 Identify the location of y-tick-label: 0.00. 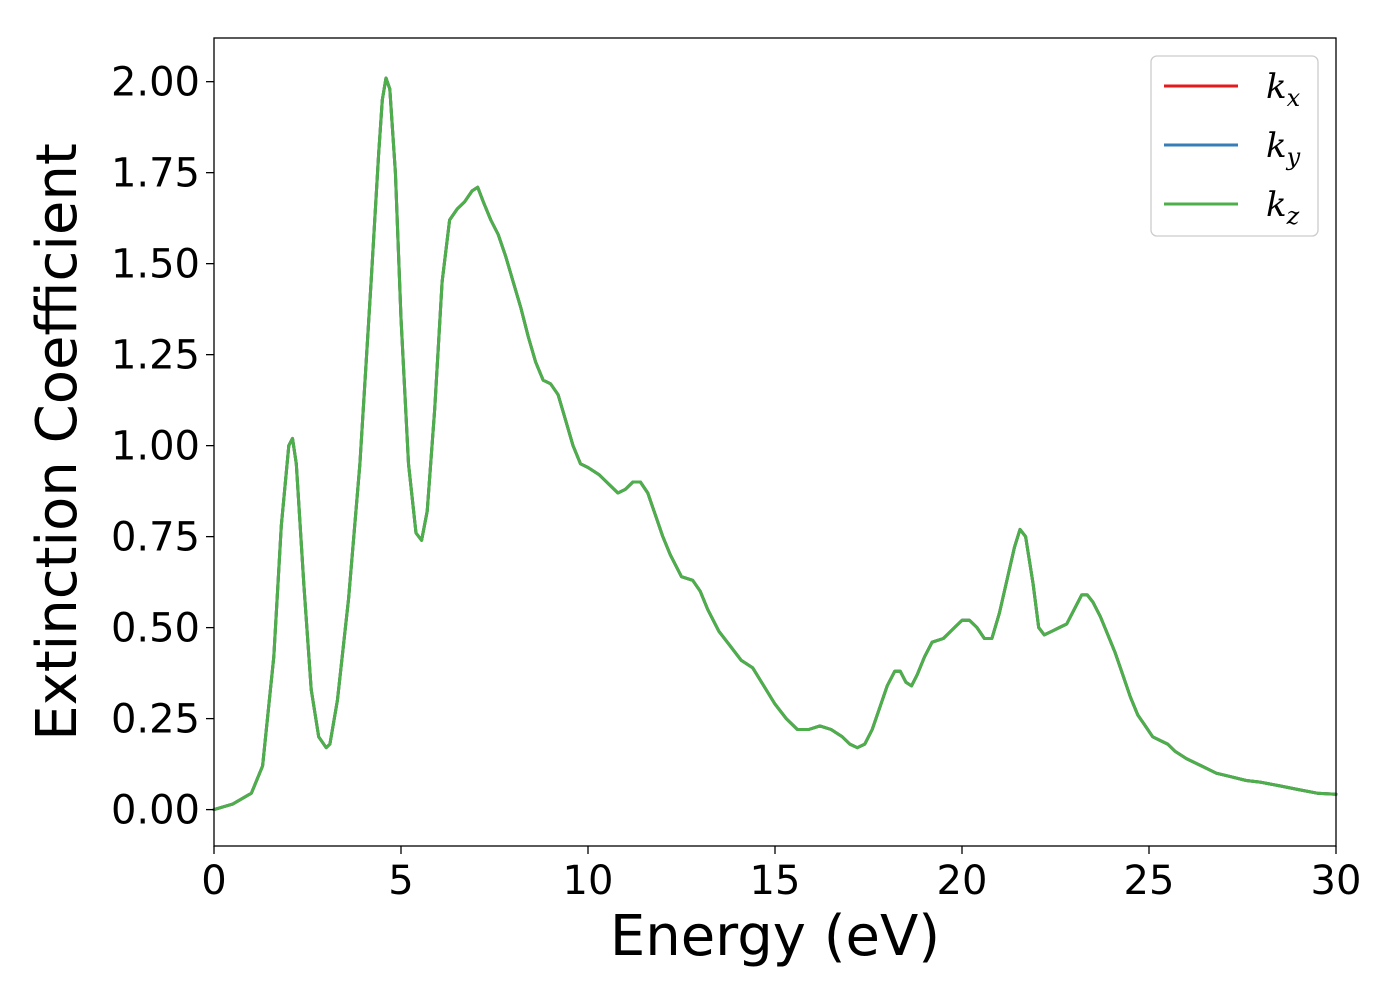
(155, 811).